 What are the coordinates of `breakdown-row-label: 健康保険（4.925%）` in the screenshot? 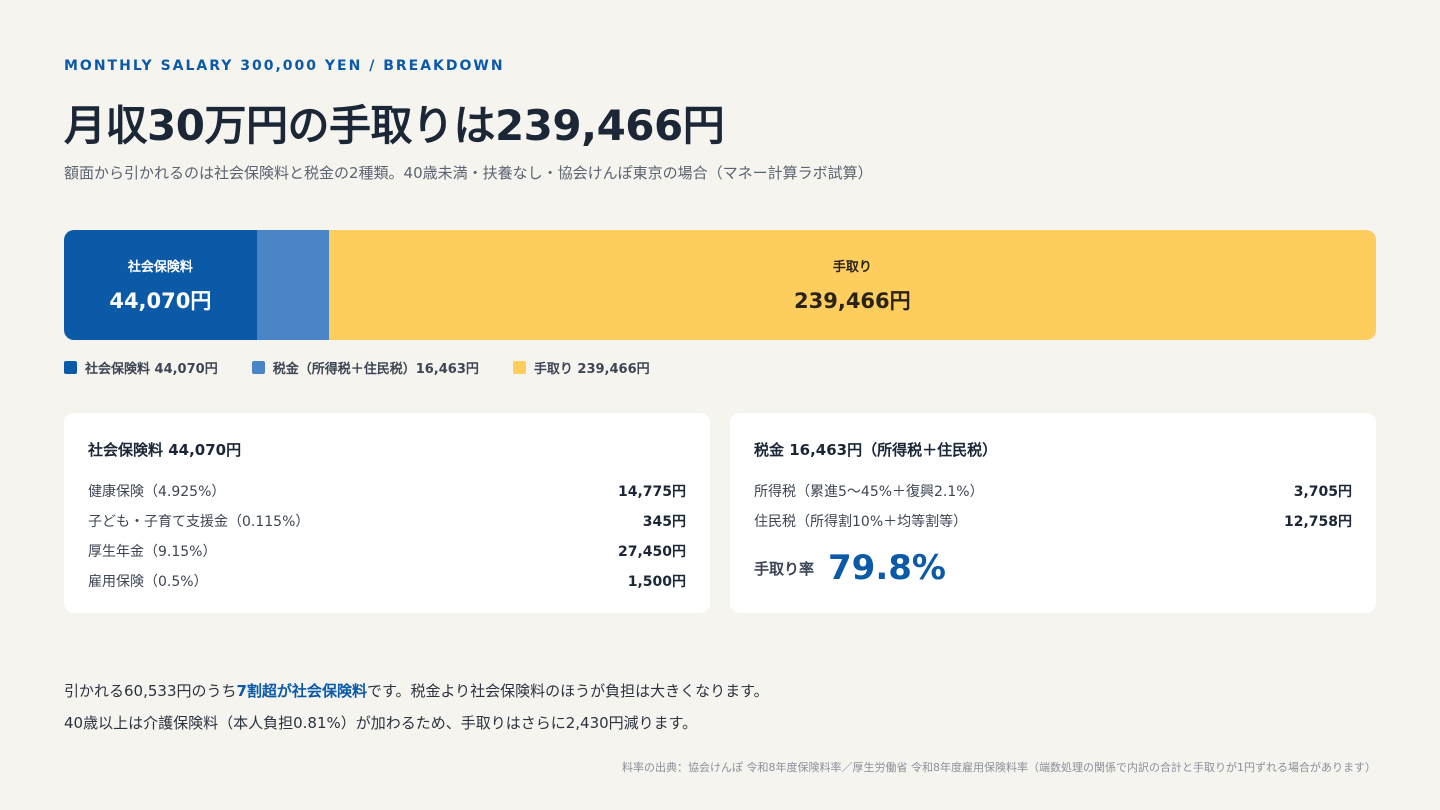 It's located at (157, 492).